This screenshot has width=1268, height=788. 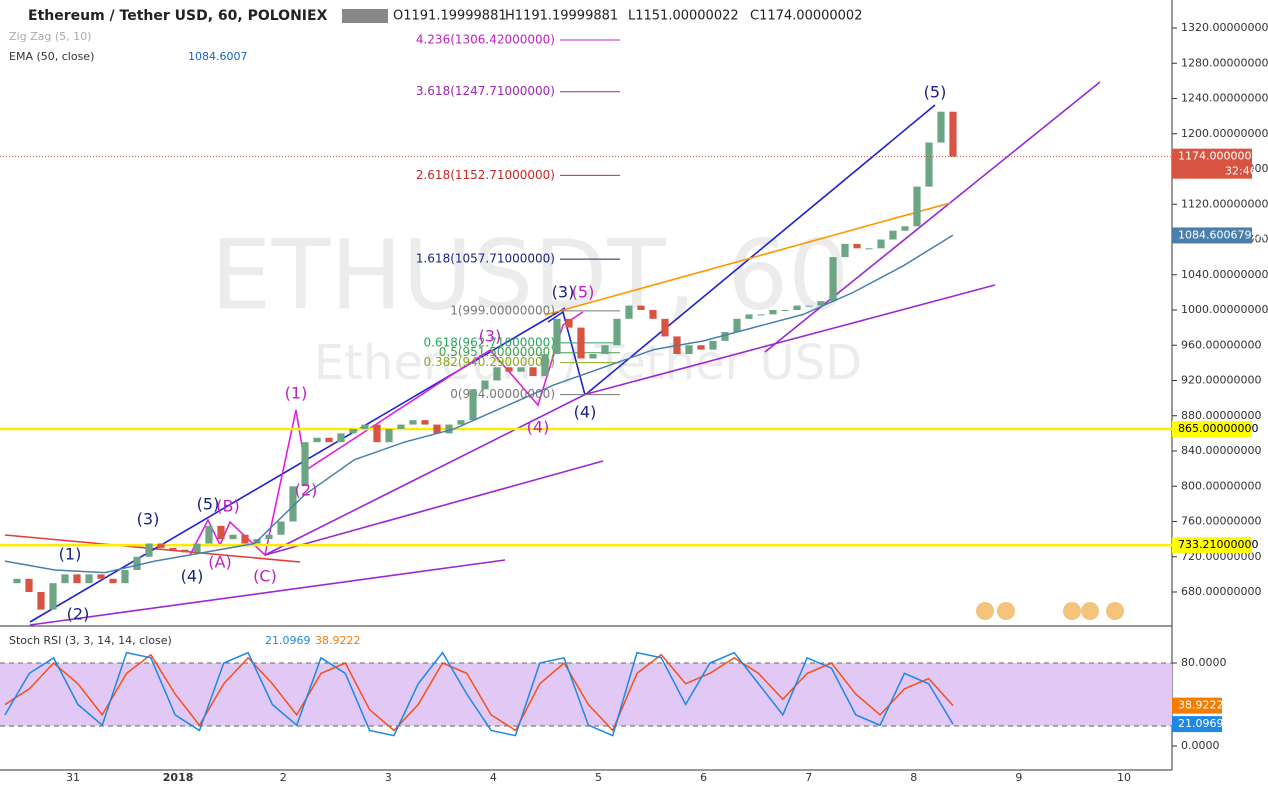 What do you see at coordinates (1241, 171) in the screenshot?
I see `countdown: 32:46` at bounding box center [1241, 171].